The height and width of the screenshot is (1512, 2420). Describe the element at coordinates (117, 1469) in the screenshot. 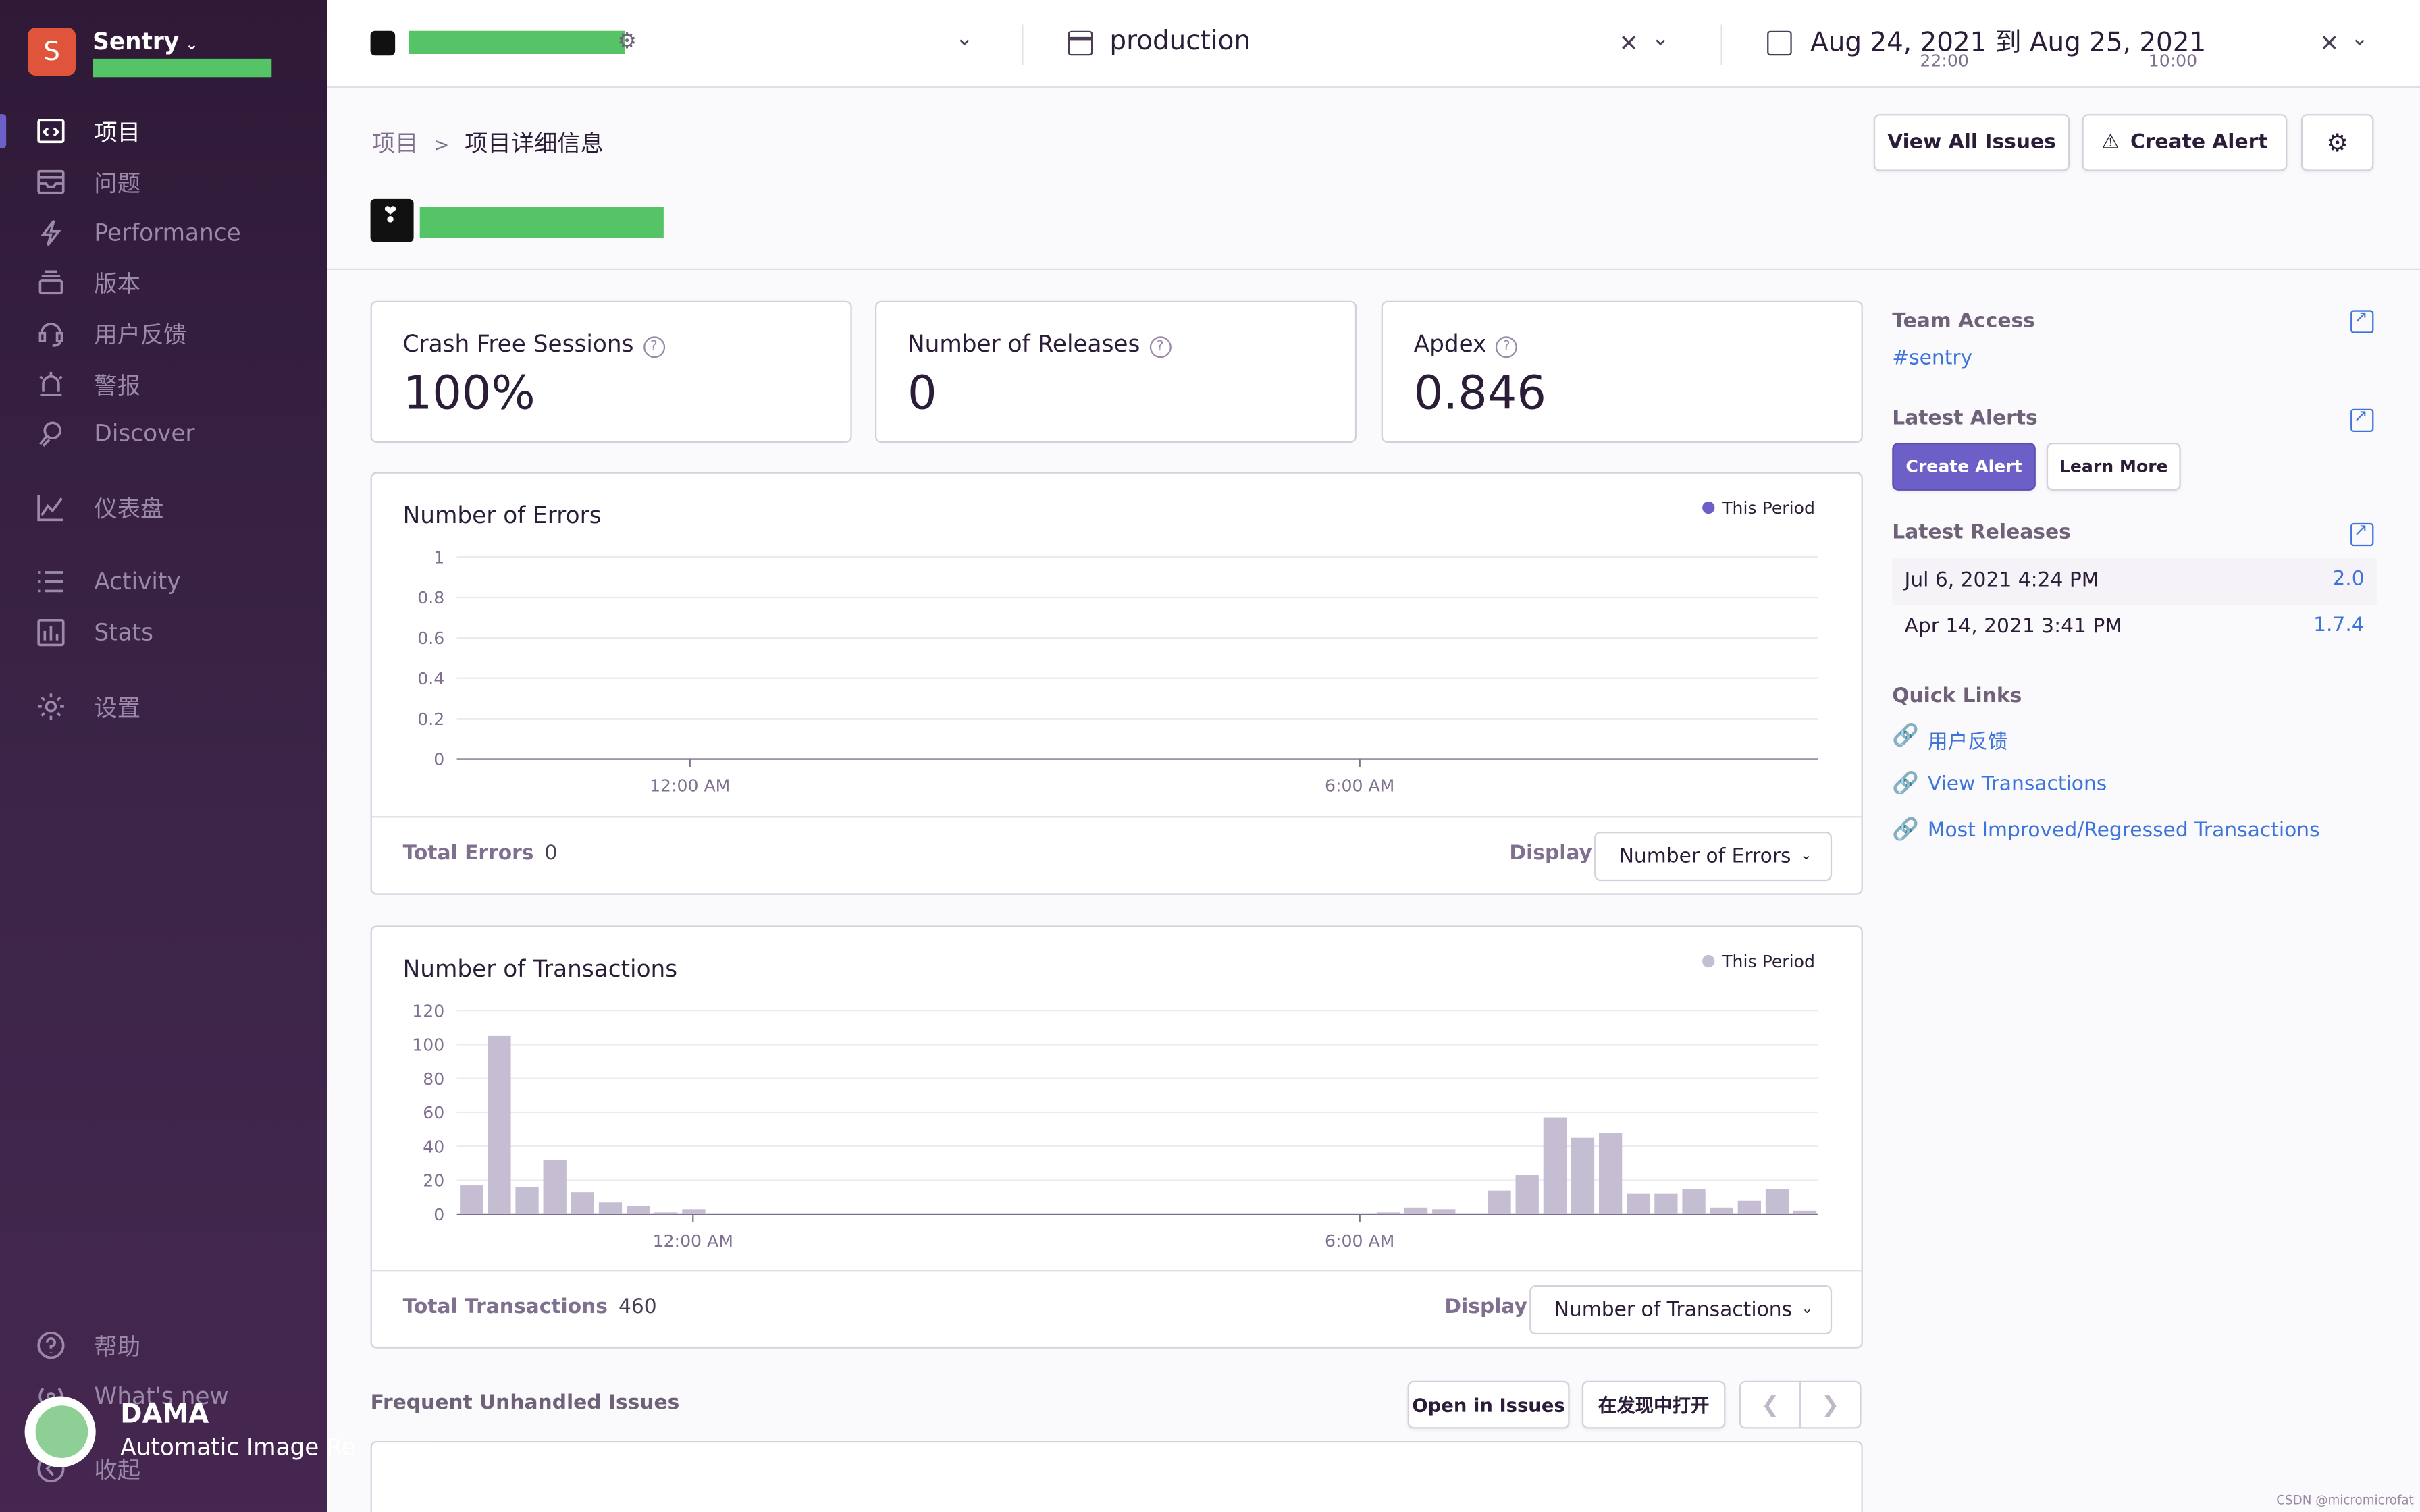

I see `sidebar-item-label: 收起` at that location.